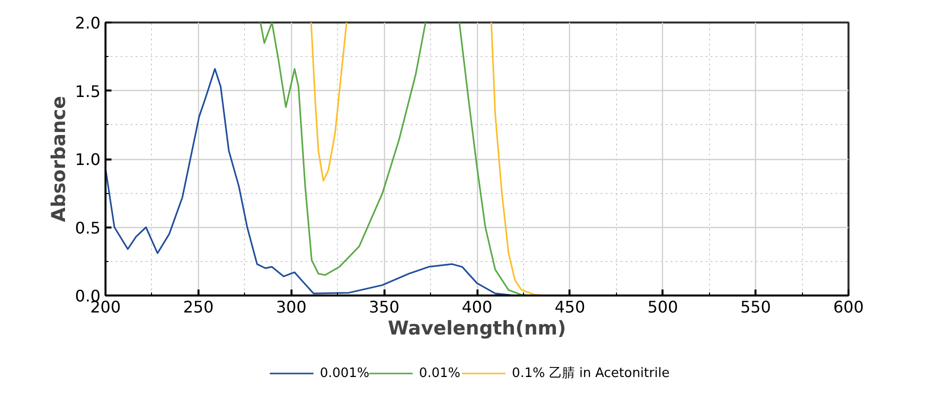 The width and height of the screenshot is (936, 396). Describe the element at coordinates (345, 373) in the screenshot. I see `legend-label: 0.001%` at that location.